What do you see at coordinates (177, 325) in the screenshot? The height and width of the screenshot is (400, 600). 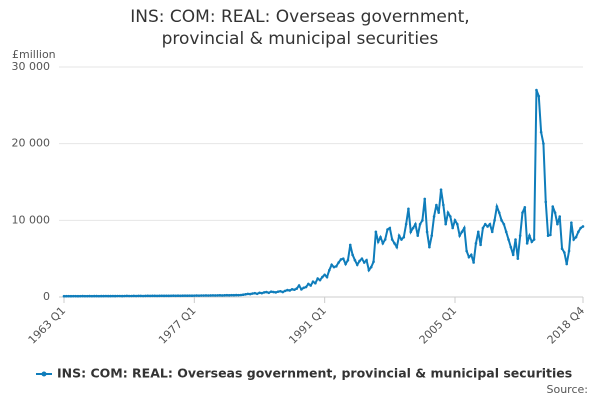 I see `x-tick-label: 1977 Q1` at bounding box center [177, 325].